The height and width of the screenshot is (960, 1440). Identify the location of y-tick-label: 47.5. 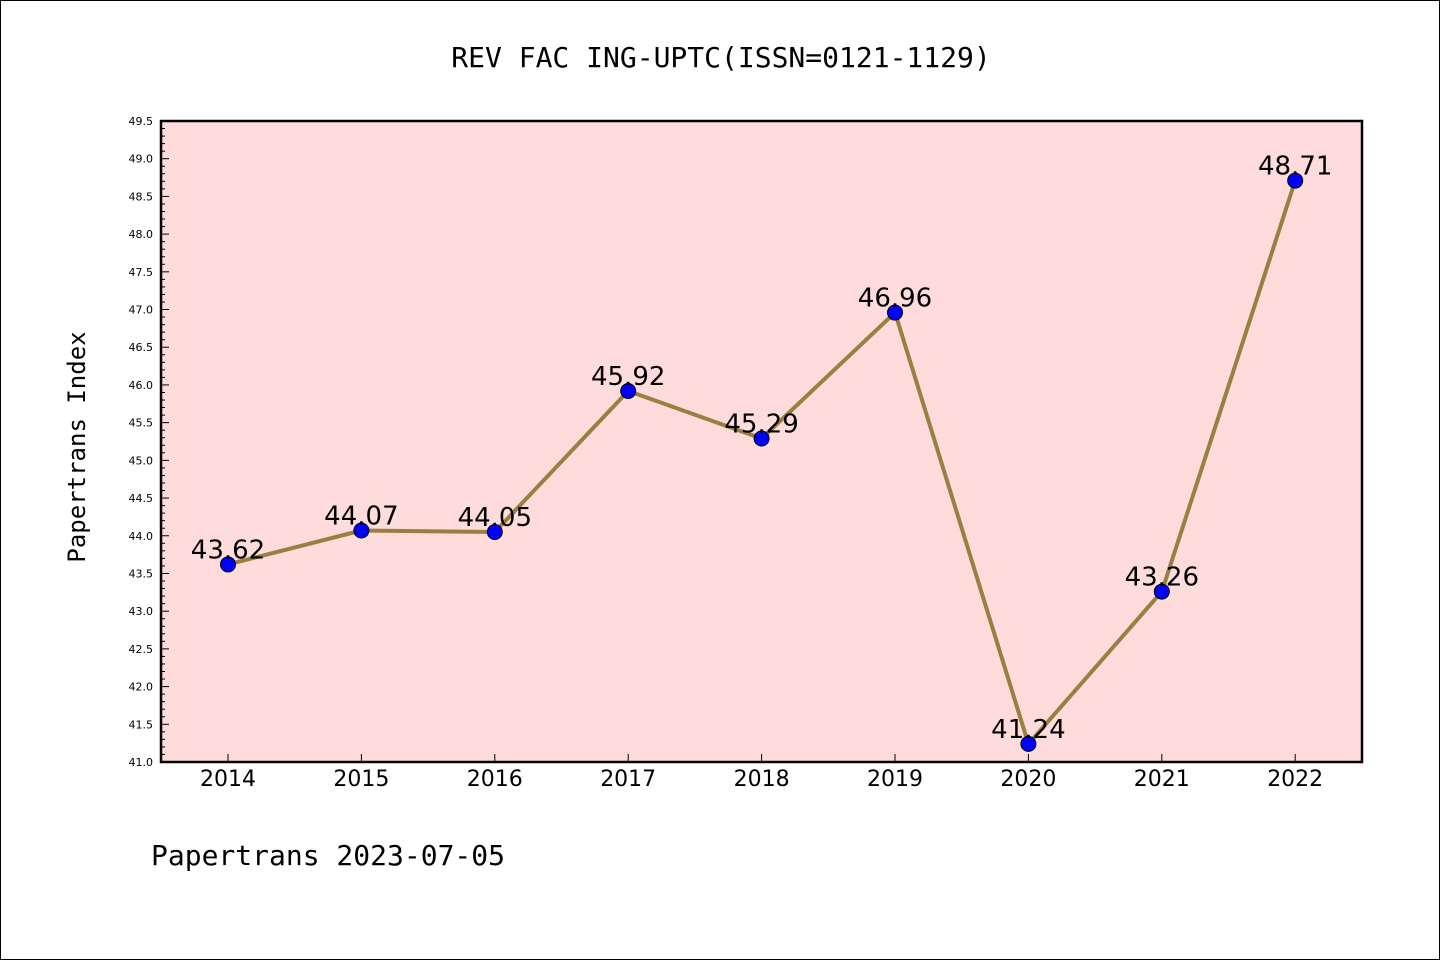
(141, 272).